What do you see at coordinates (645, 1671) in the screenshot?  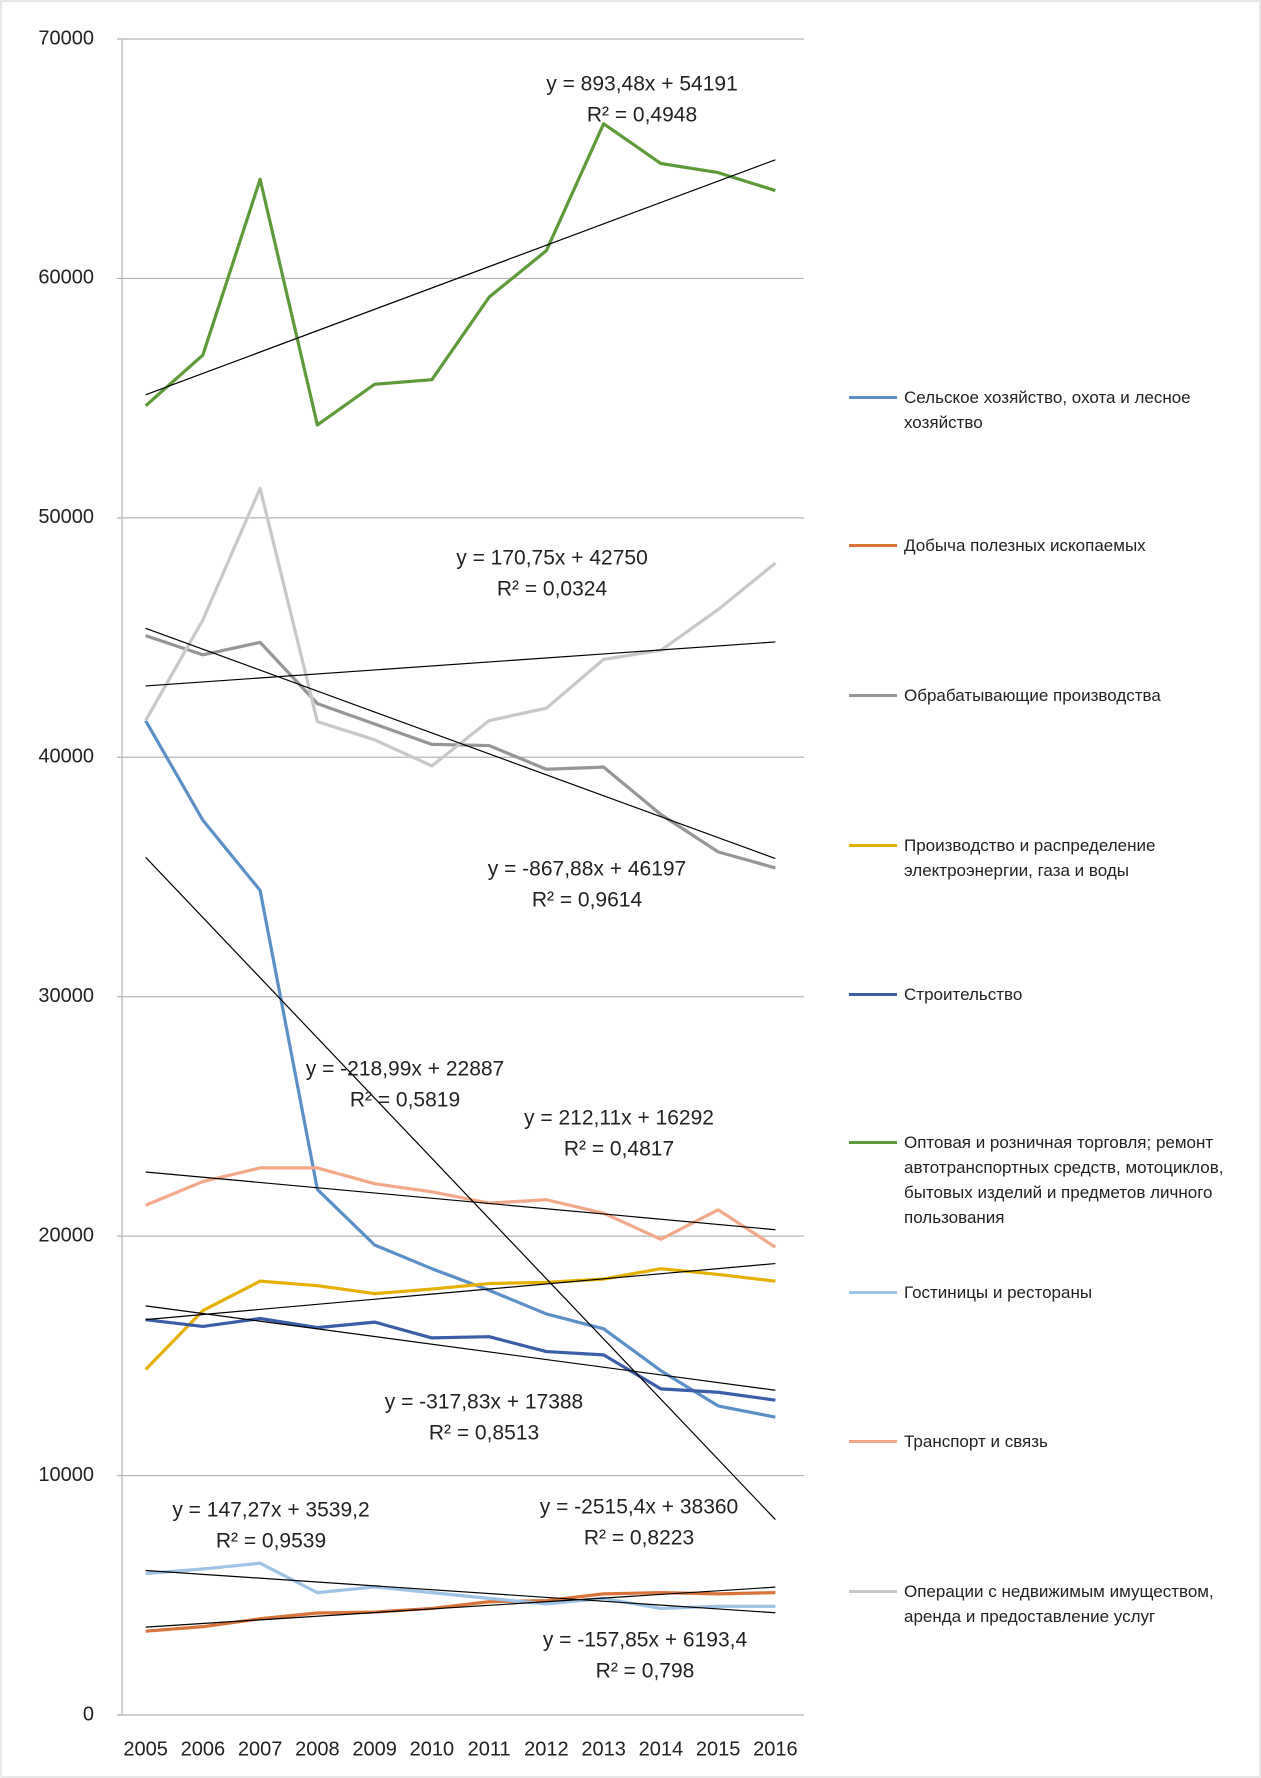 I see `trendline-r2: R² = 0,798` at bounding box center [645, 1671].